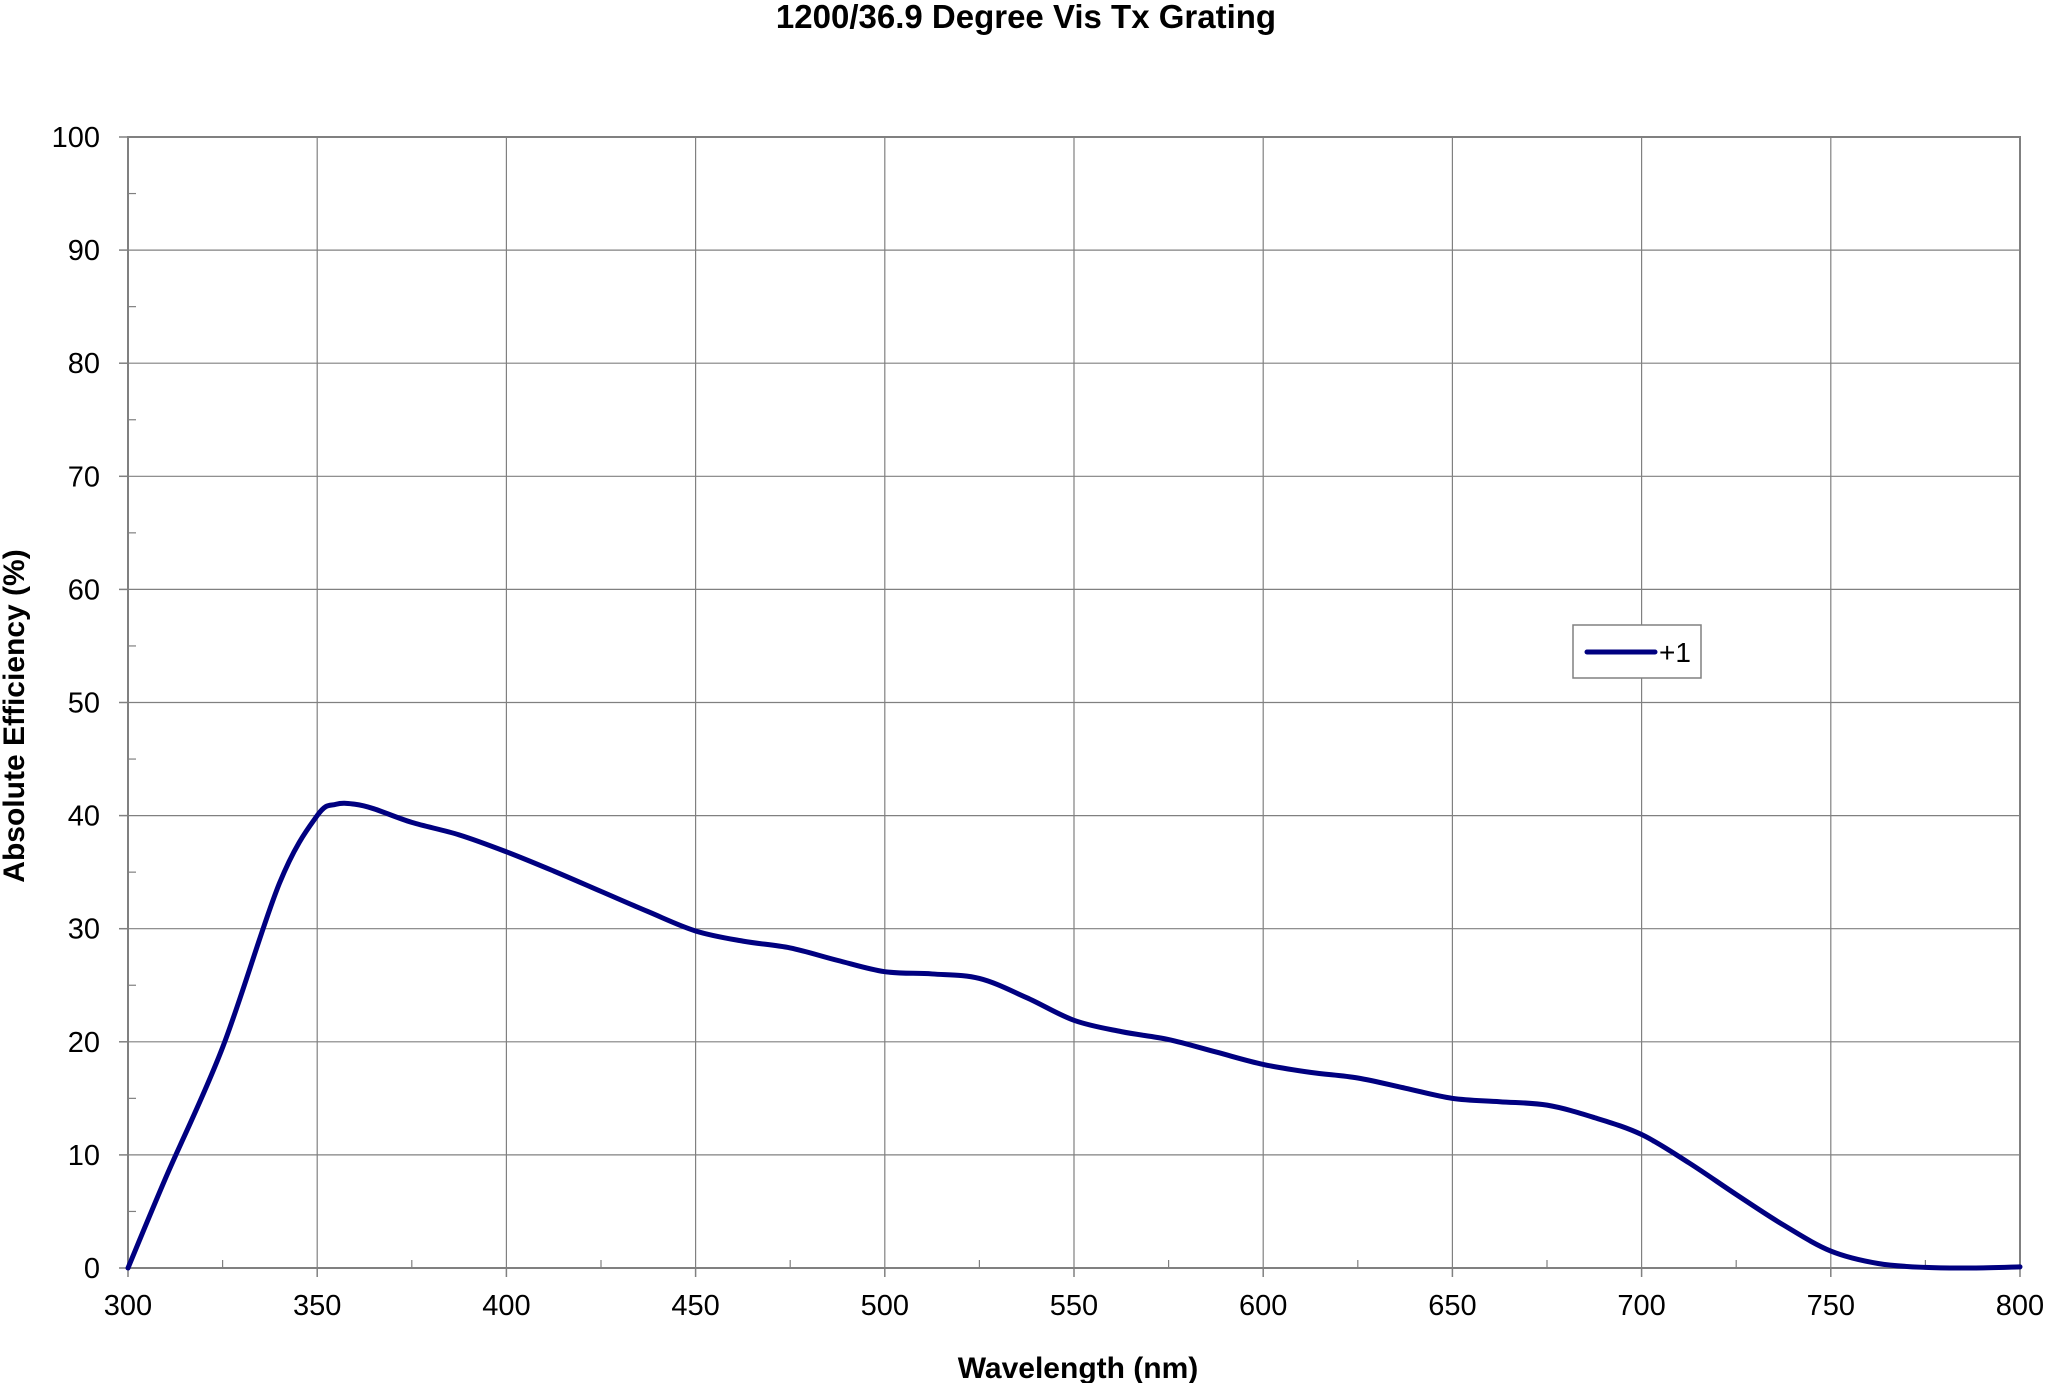 Image resolution: width=2048 pixels, height=1383 pixels. Describe the element at coordinates (84, 1043) in the screenshot. I see `y-tick-label: 20` at that location.